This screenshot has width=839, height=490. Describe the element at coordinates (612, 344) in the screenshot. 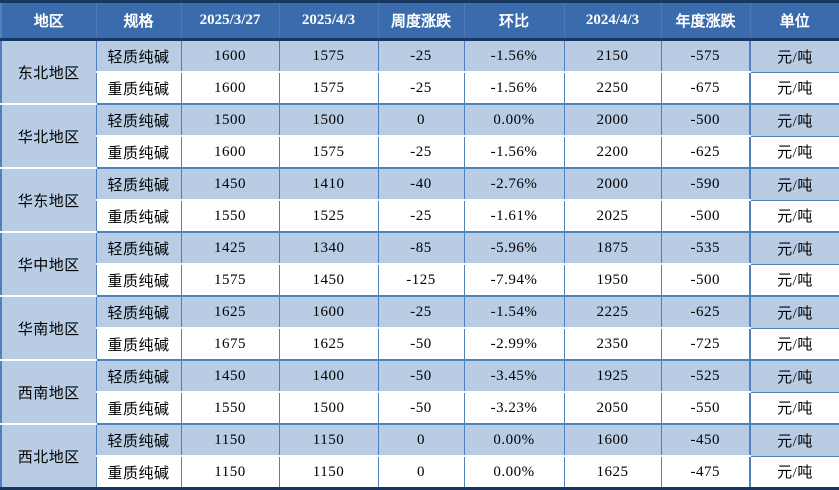

I see `year-ago-price-cell: 2350` at that location.